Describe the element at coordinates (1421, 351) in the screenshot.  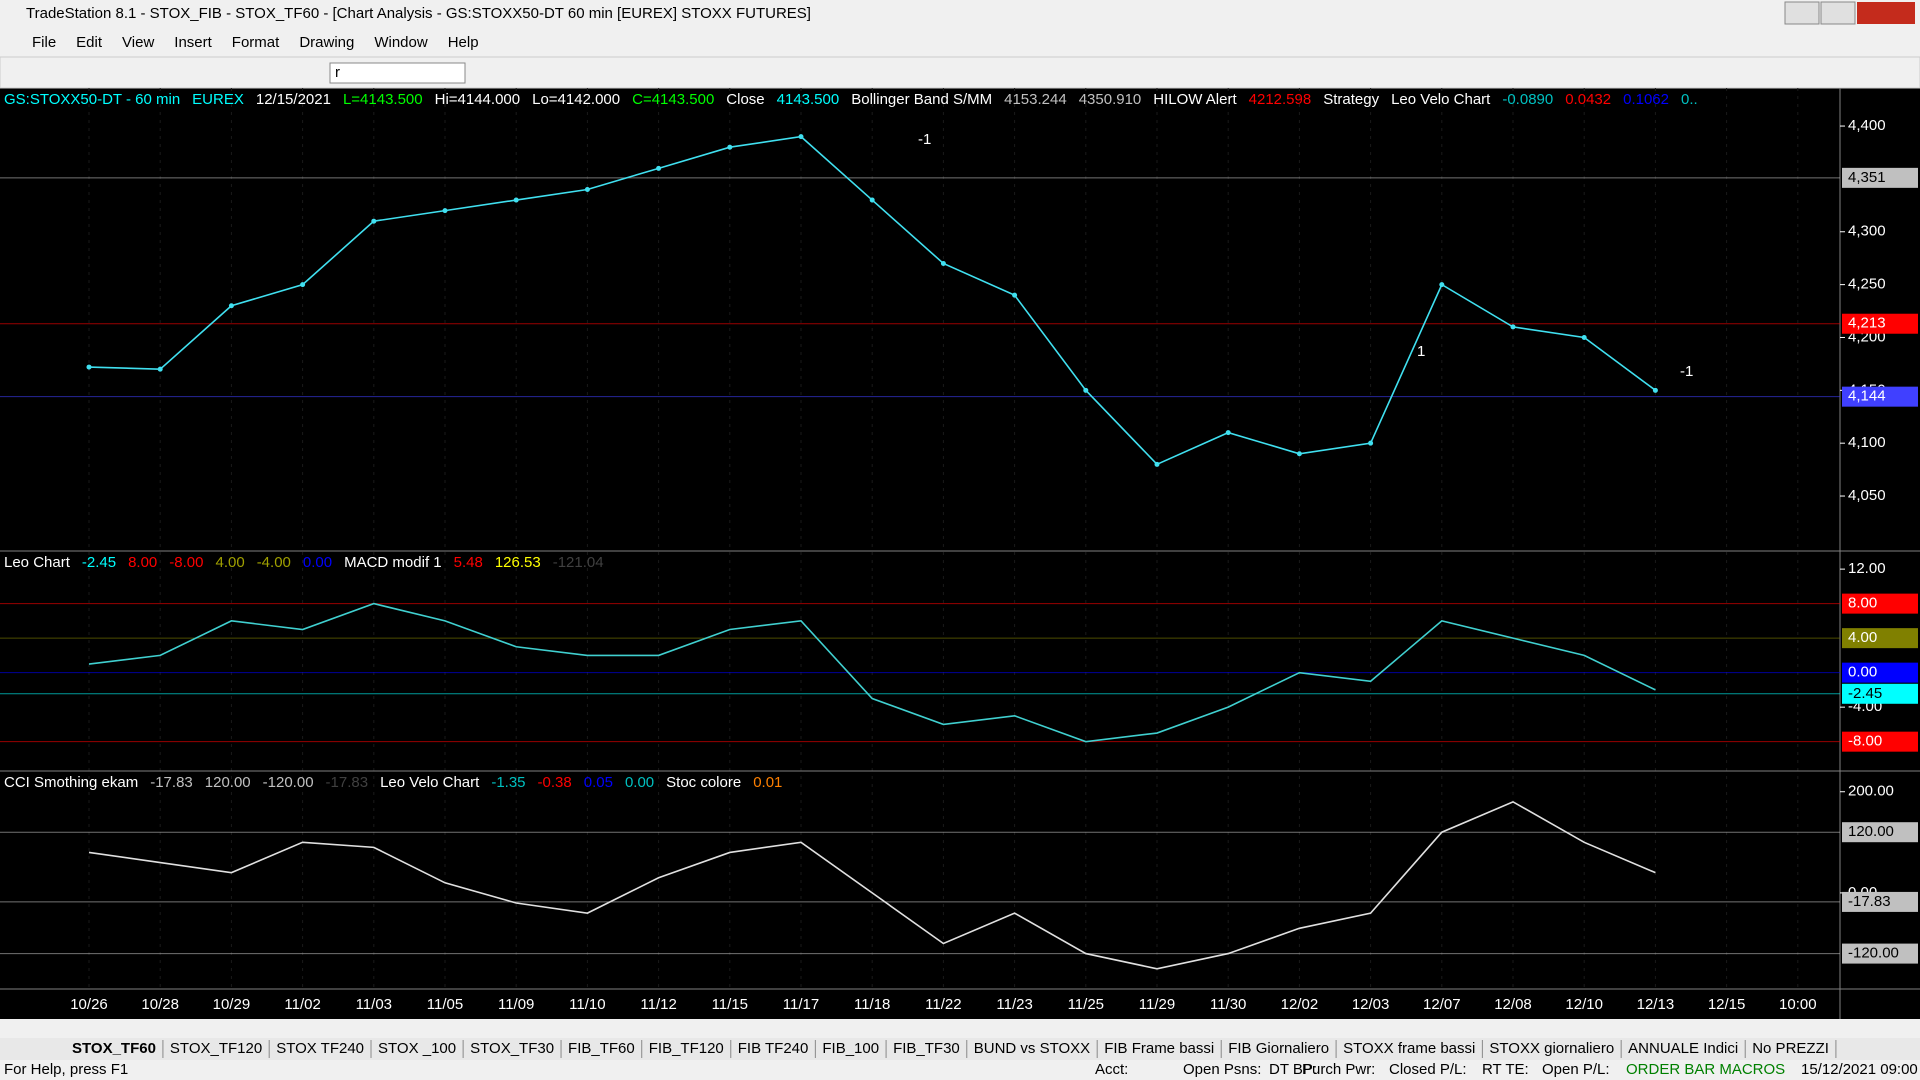
I see `annotation: 1` at that location.